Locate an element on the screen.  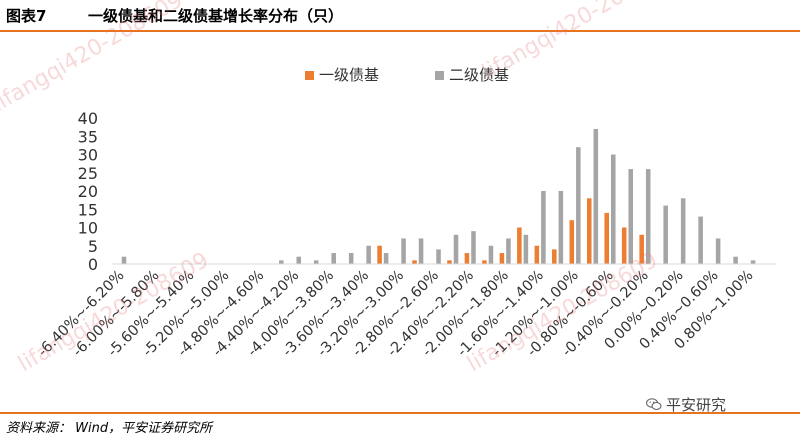
legend-label-2: 二级债基 is located at coordinates (479, 75).